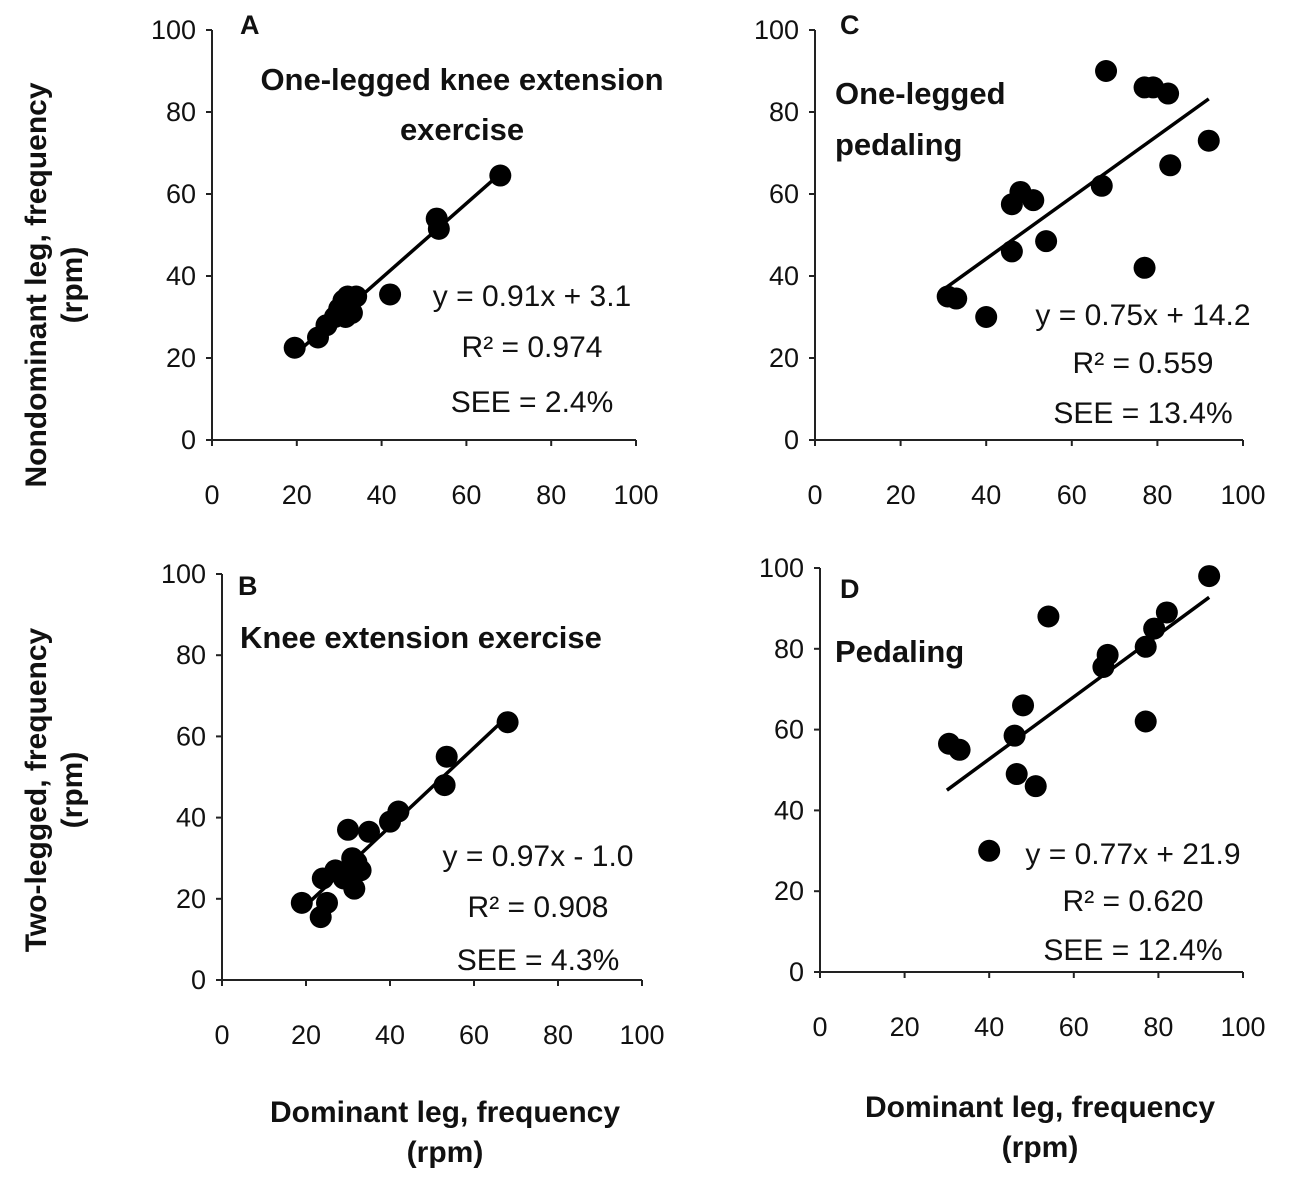 This screenshot has height=1179, width=1300. I want to click on equation-label: y = 0.75x + 14.2, so click(1142, 315).